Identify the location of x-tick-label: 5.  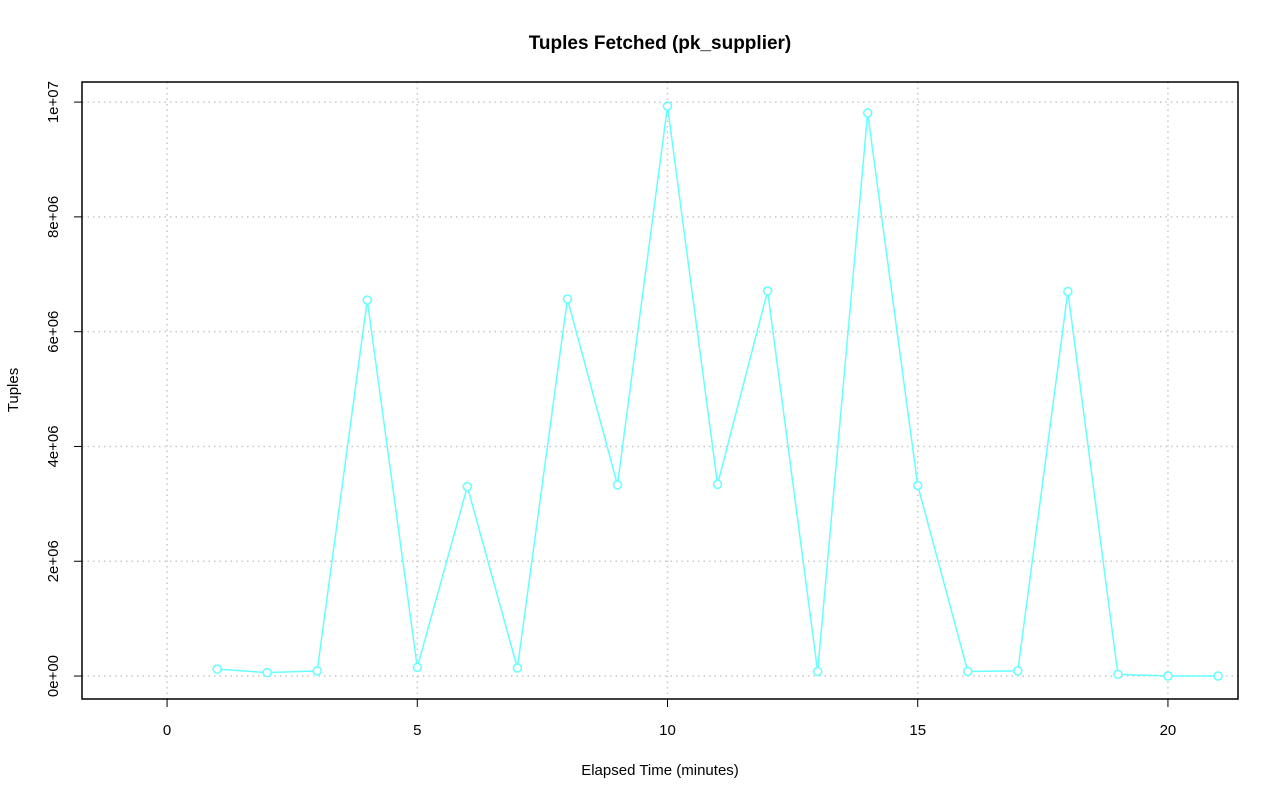
(417, 730).